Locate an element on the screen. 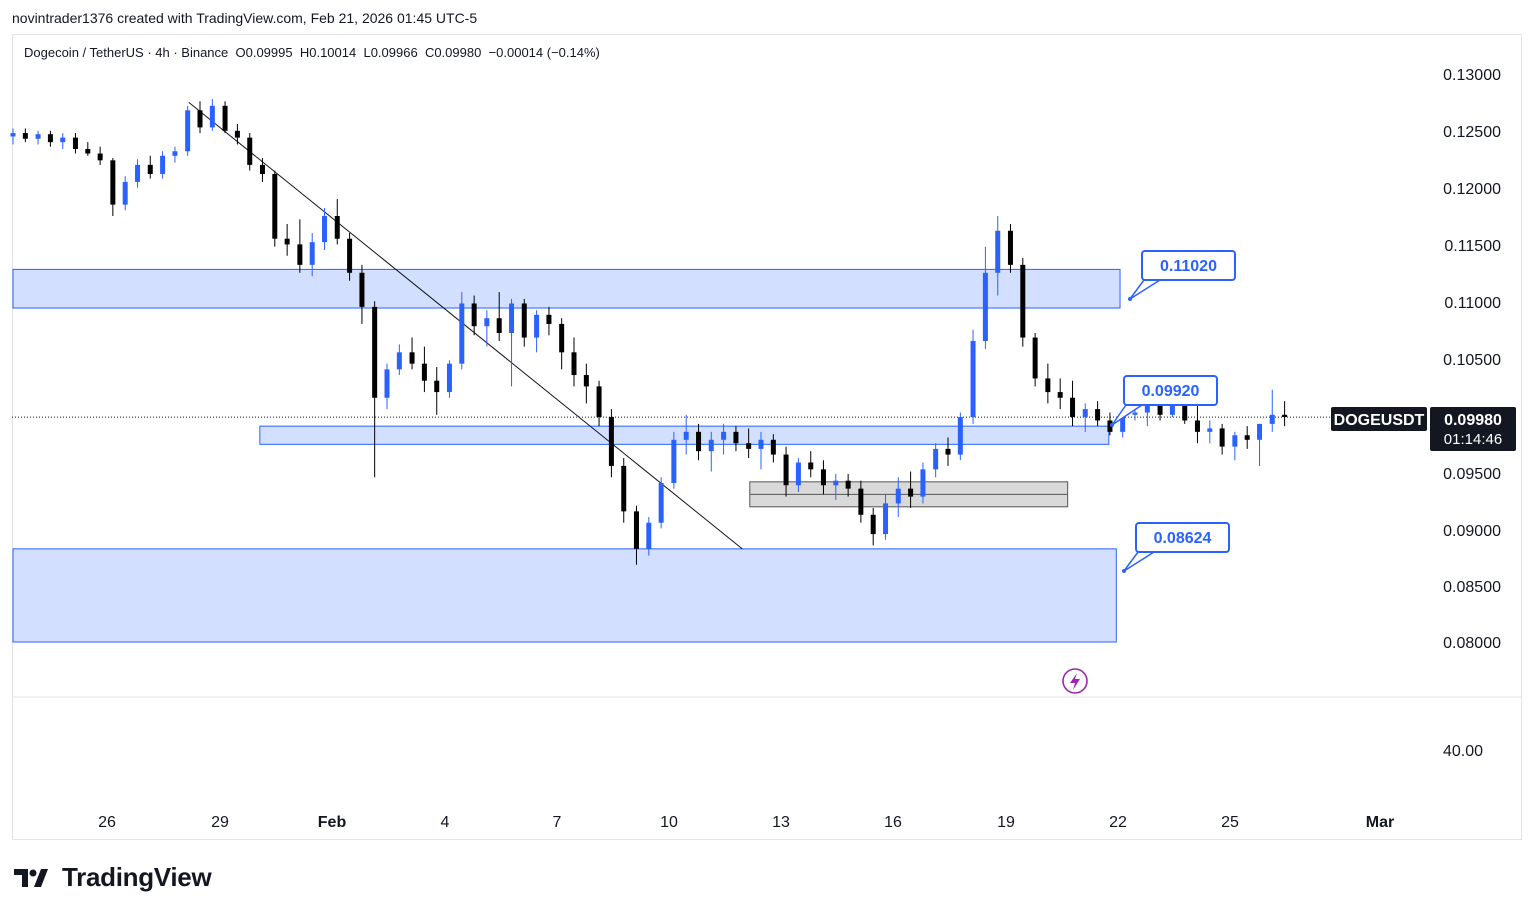  price-callout-1: 0.11020 is located at coordinates (1182, 275).